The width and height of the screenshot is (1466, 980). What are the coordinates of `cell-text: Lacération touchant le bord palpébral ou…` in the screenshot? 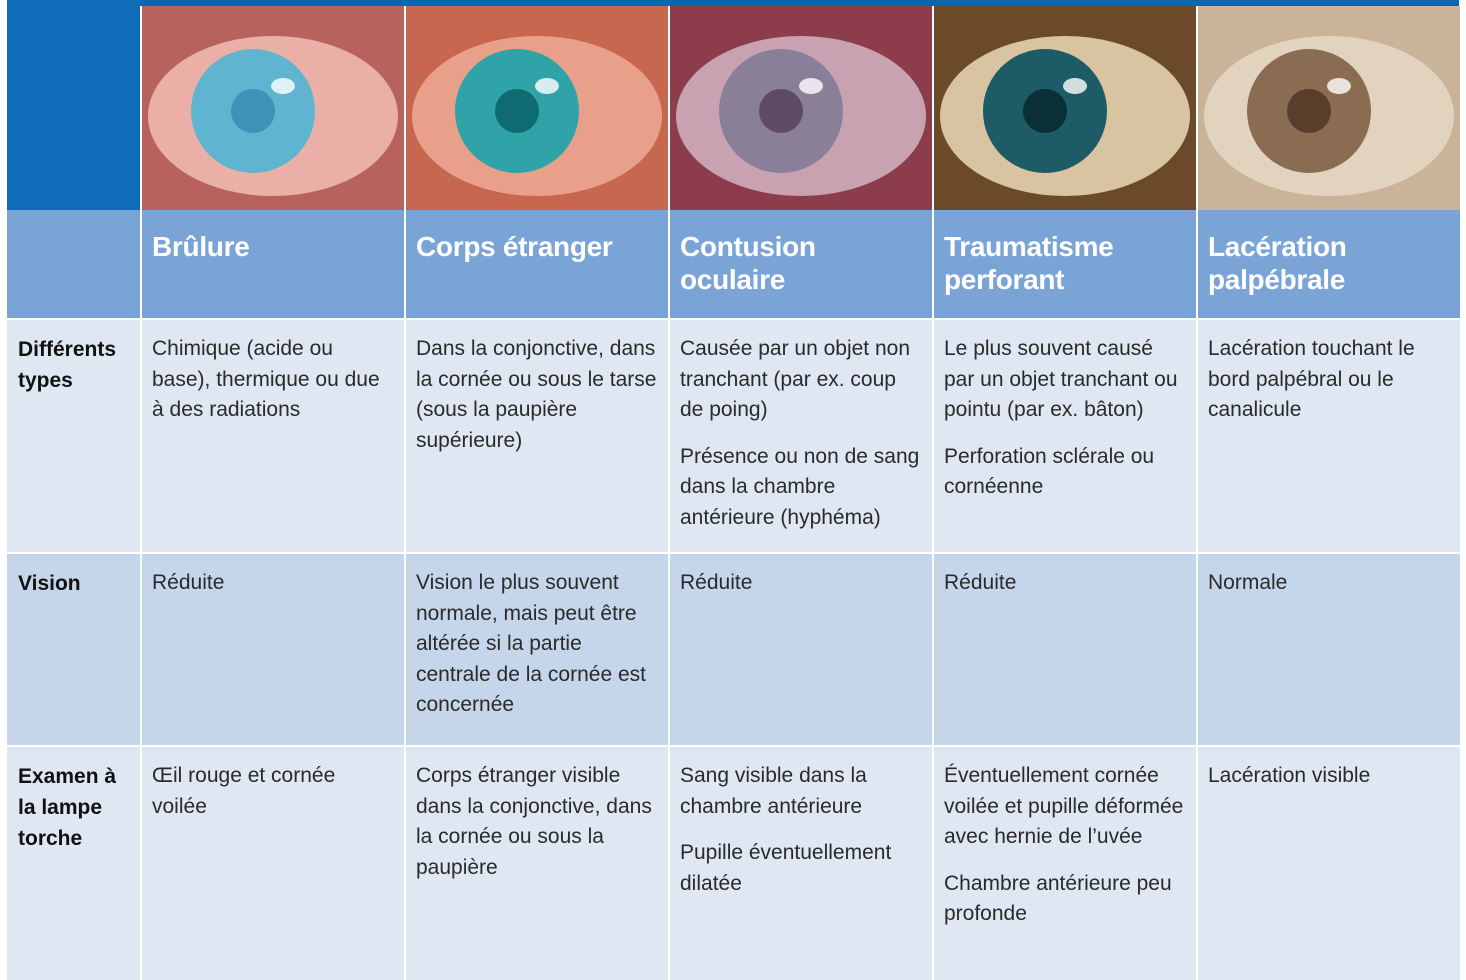 It's located at (1311, 379).